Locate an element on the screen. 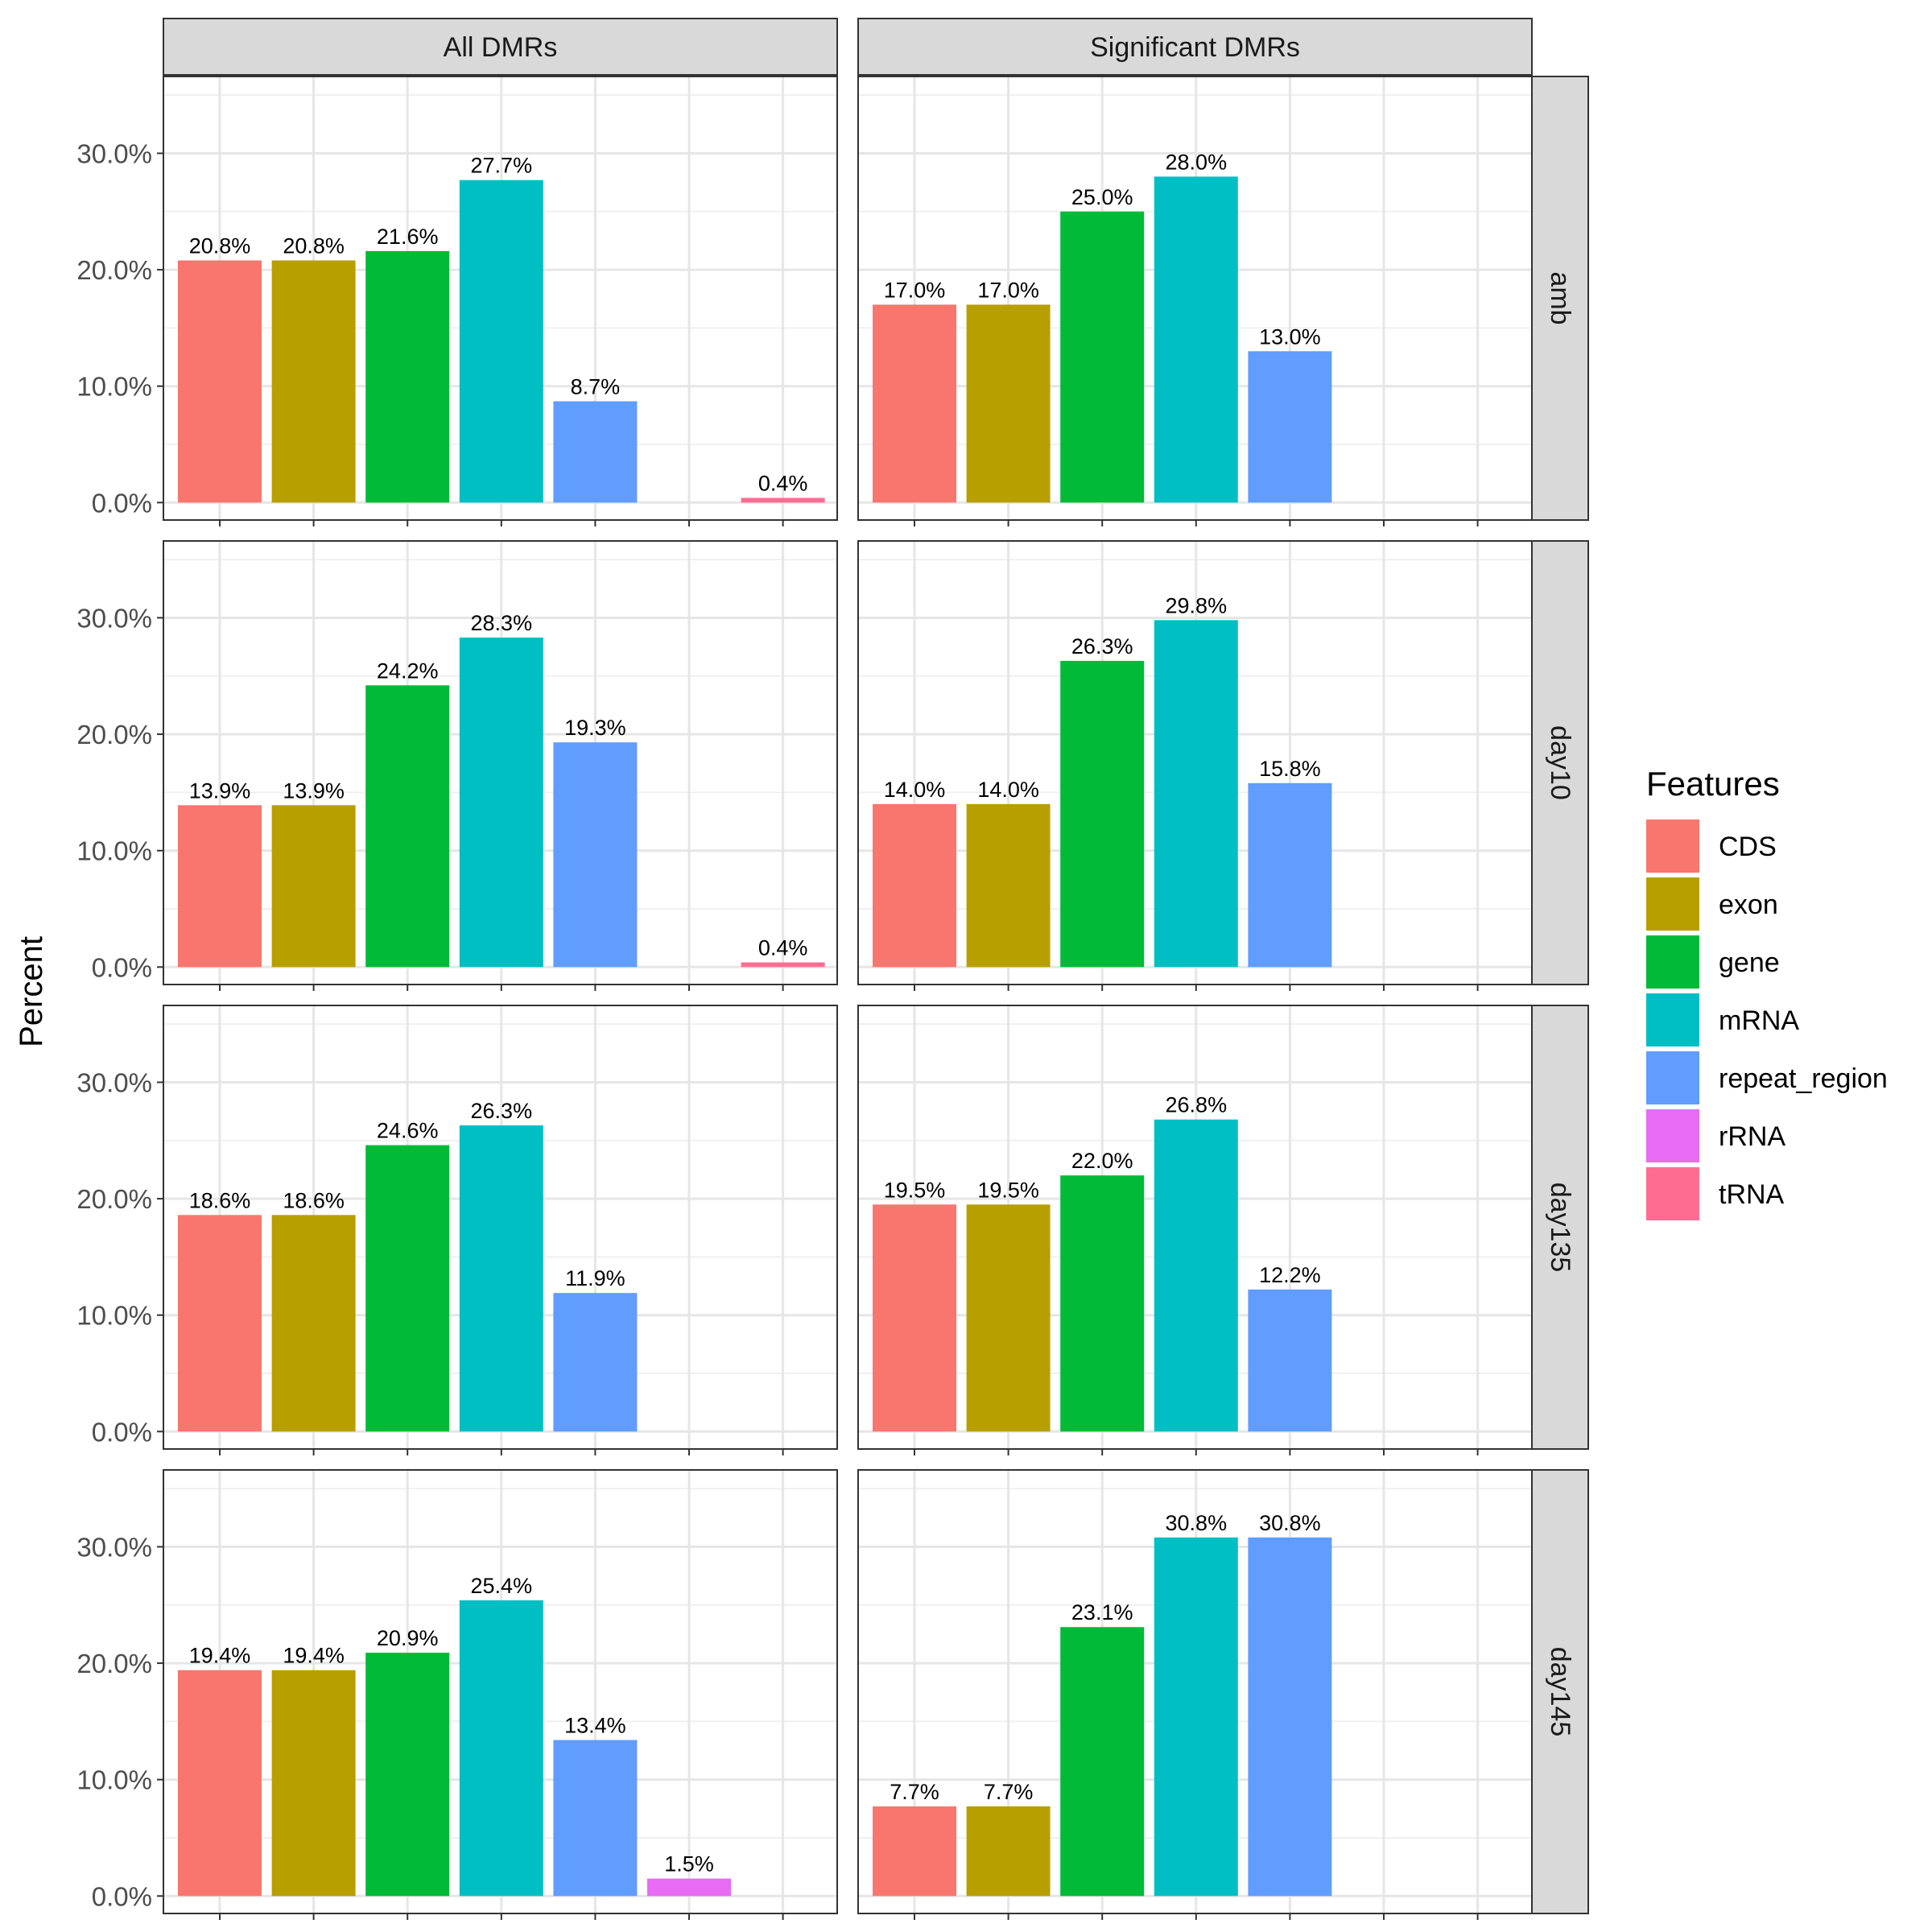 The height and width of the screenshot is (1932, 1932). panel: 19.5% 19.5% 22.0% 26.8% 12.2% is located at coordinates (1195, 1230).